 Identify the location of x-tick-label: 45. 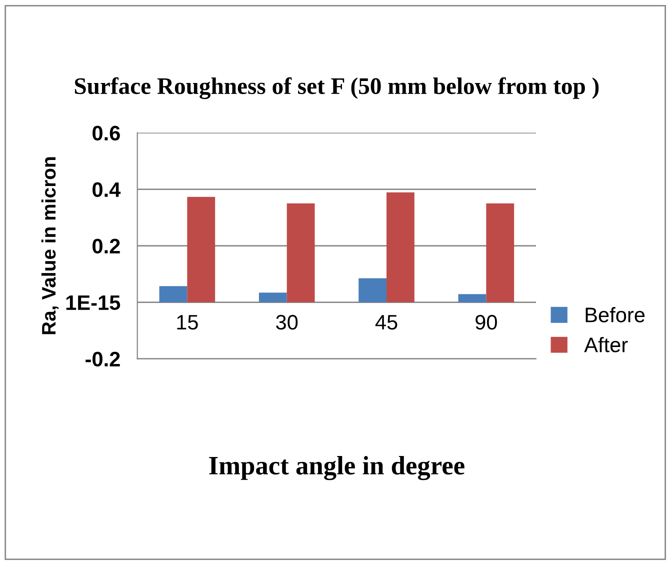
(386, 322).